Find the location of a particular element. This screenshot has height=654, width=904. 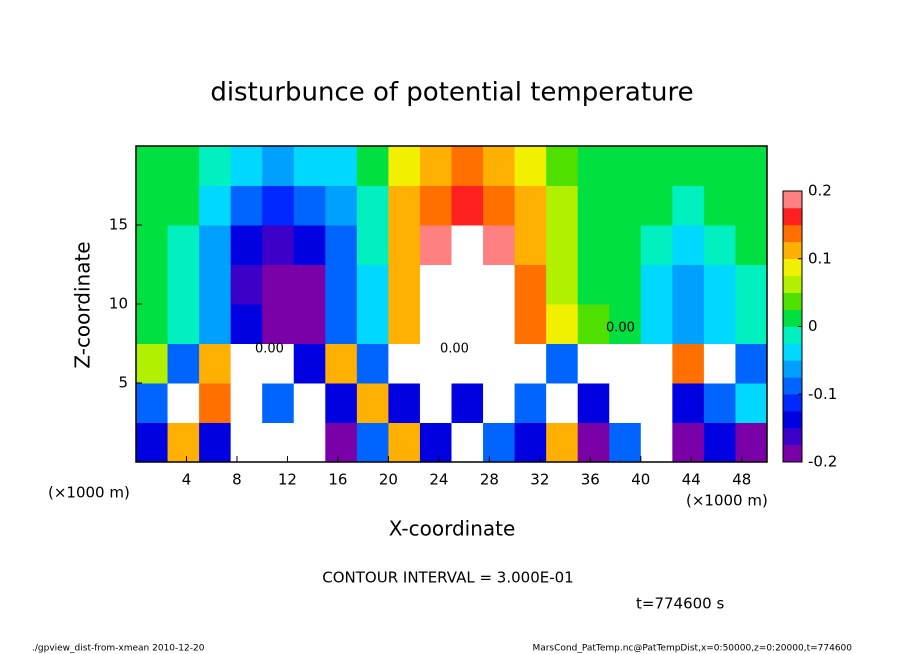

y-tick-label: 5 is located at coordinates (123, 383).